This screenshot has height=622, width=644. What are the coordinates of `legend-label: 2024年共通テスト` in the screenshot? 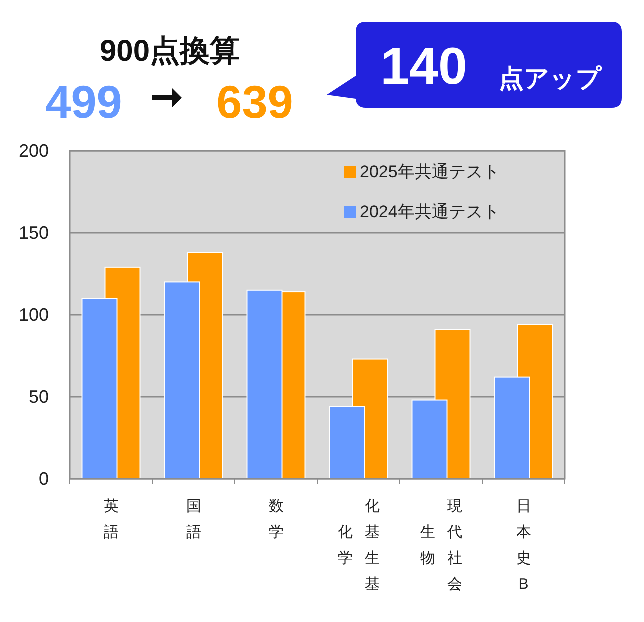 It's located at (430, 212).